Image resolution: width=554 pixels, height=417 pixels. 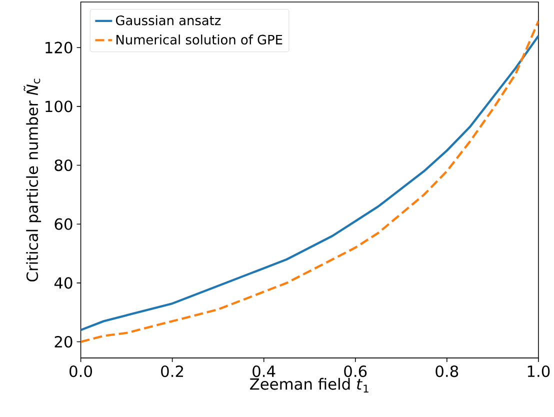 What do you see at coordinates (63, 342) in the screenshot?
I see `y-tick-label: 20` at bounding box center [63, 342].